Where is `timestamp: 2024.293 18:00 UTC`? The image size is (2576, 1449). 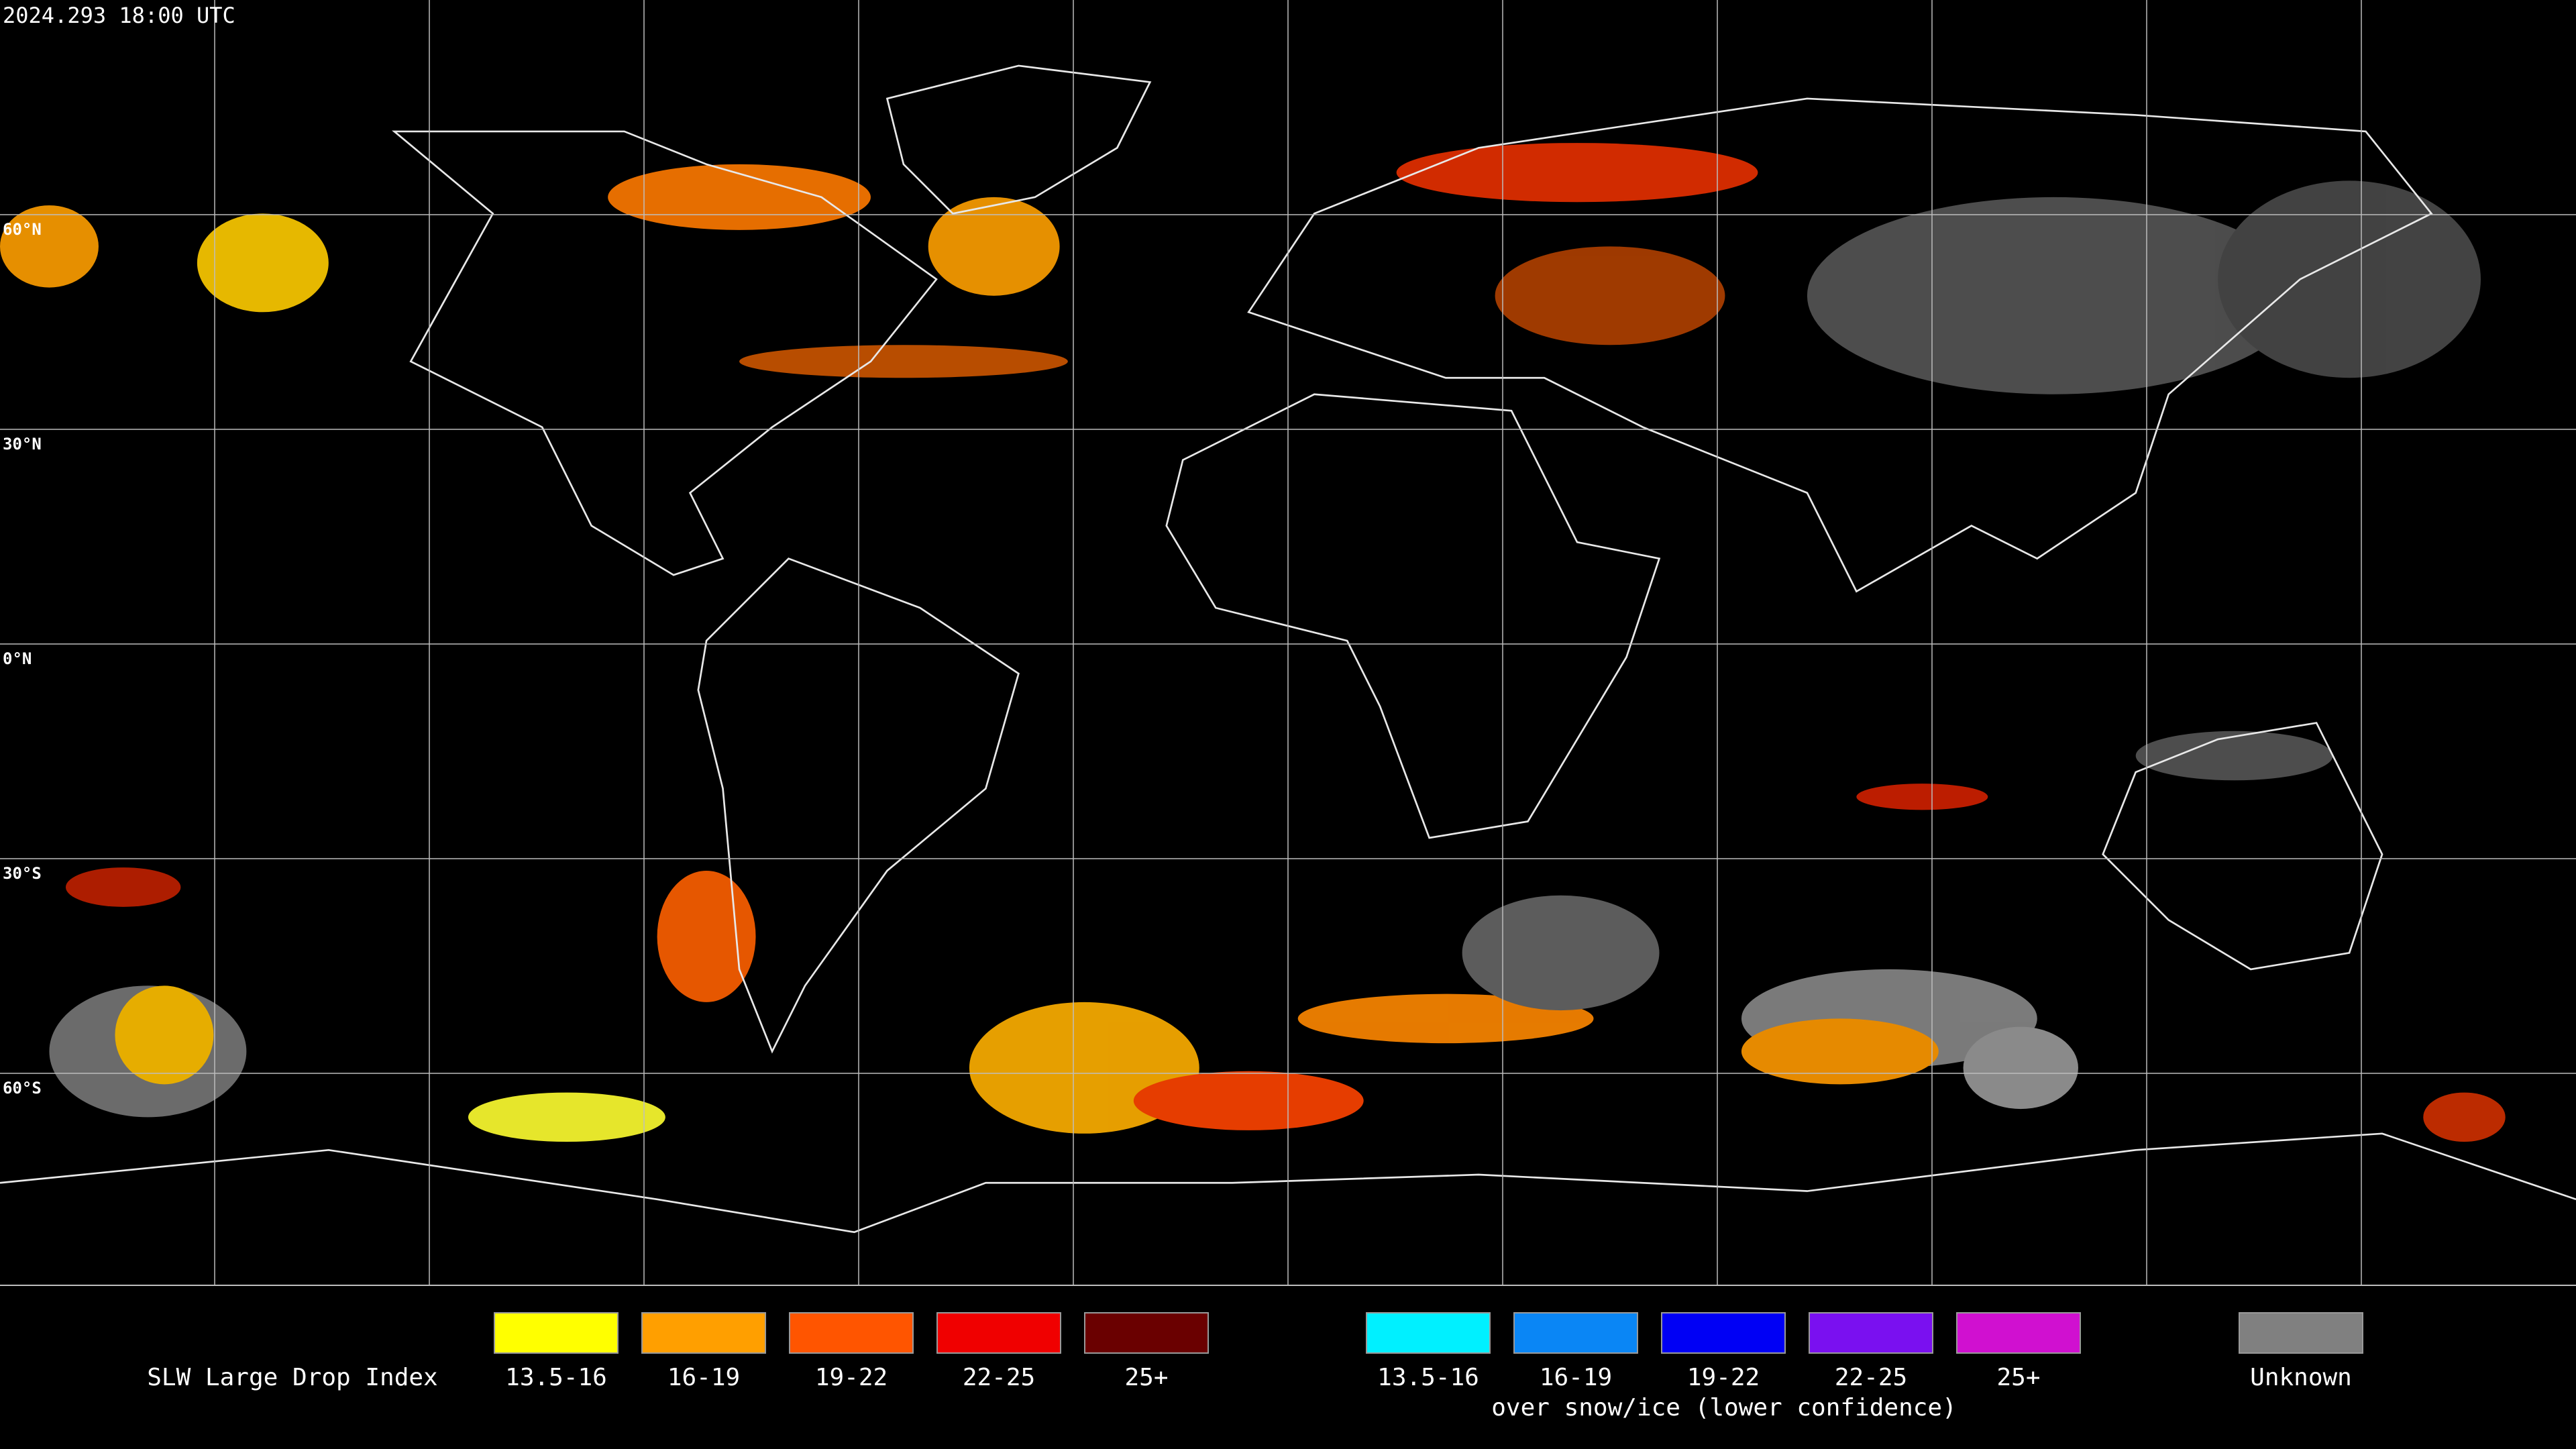
timestamp: 2024.293 18:00 UTC is located at coordinates (119, 15).